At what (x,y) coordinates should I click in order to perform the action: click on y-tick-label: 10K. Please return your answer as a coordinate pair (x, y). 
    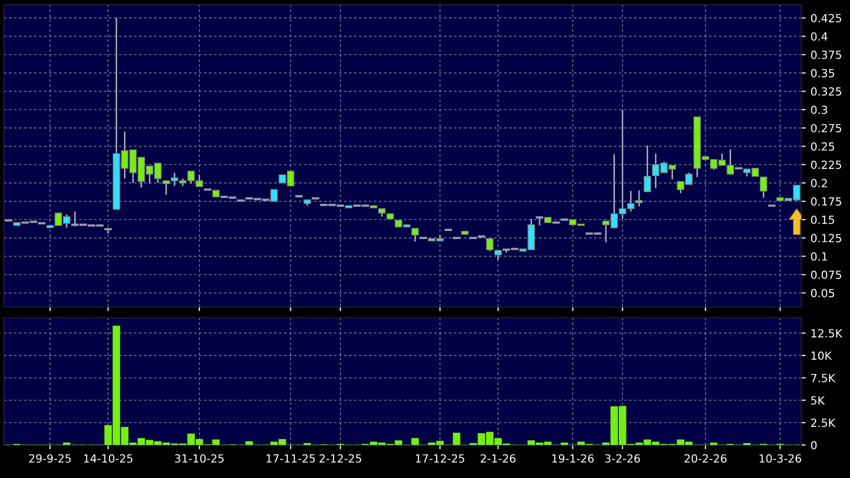
    Looking at the image, I should click on (822, 355).